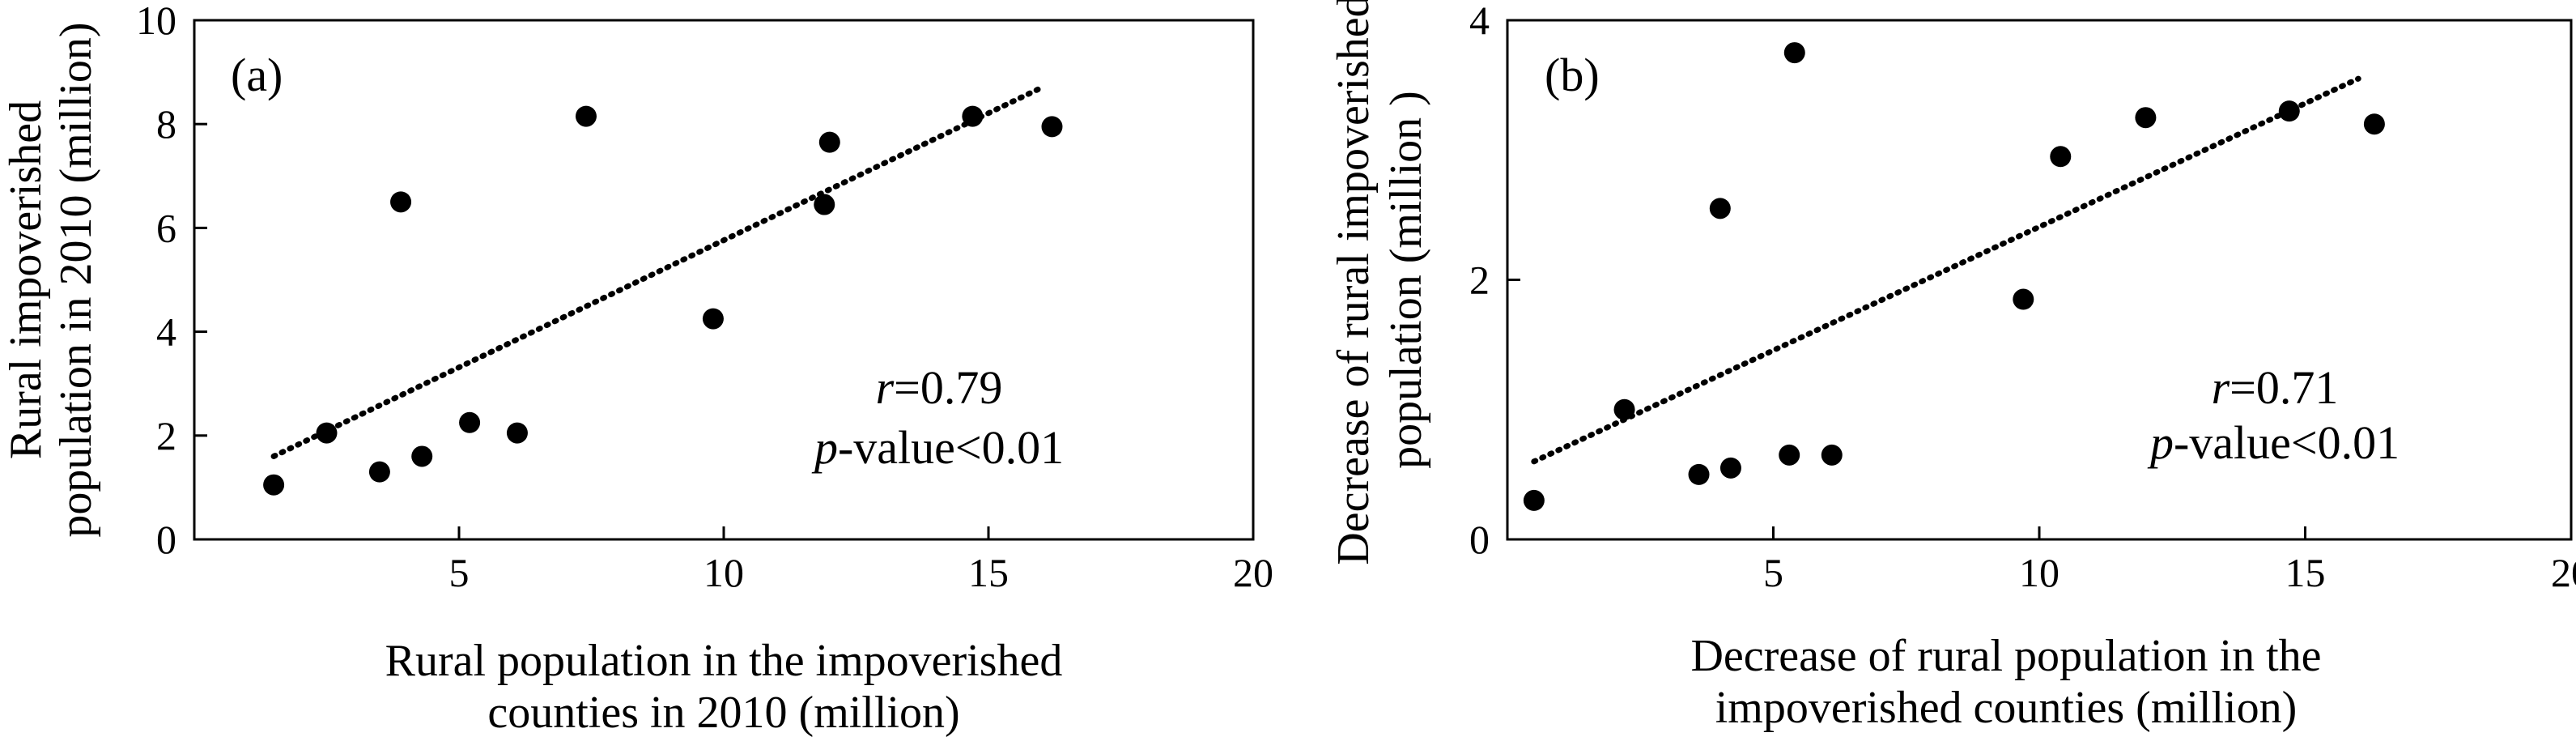  I want to click on panel-a-x-tick-label: 10, so click(724, 572).